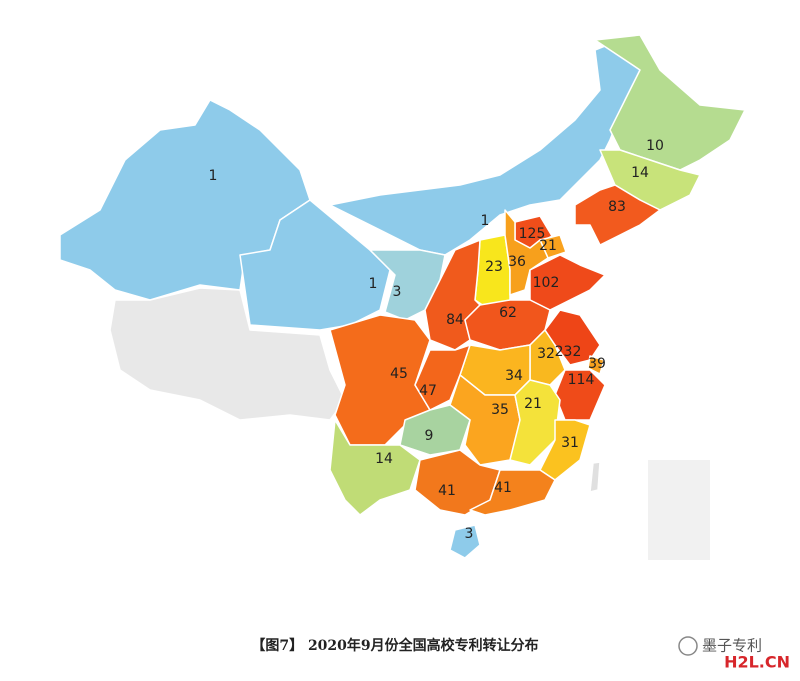  What do you see at coordinates (500, 410) in the screenshot?
I see `region-label: 35` at bounding box center [500, 410].